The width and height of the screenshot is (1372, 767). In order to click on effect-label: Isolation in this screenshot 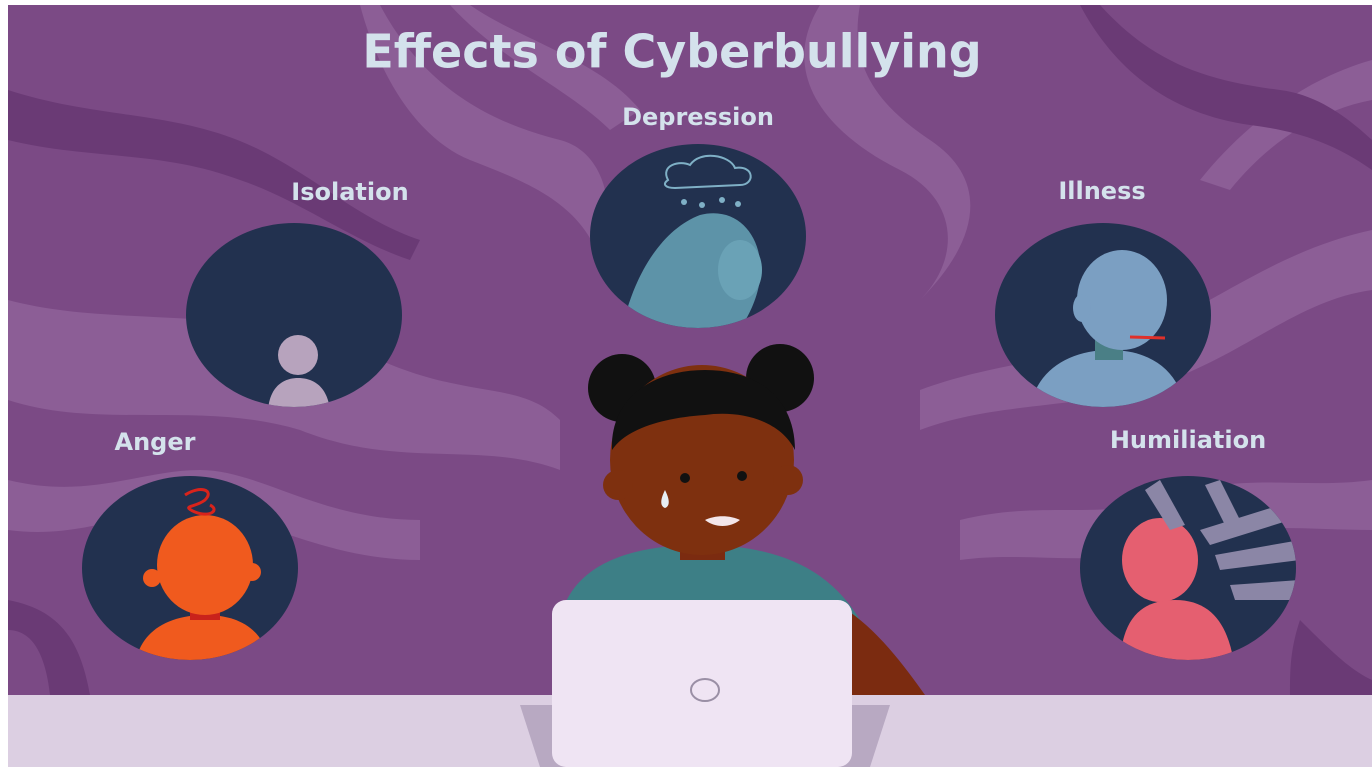, I will do `click(349, 192)`.